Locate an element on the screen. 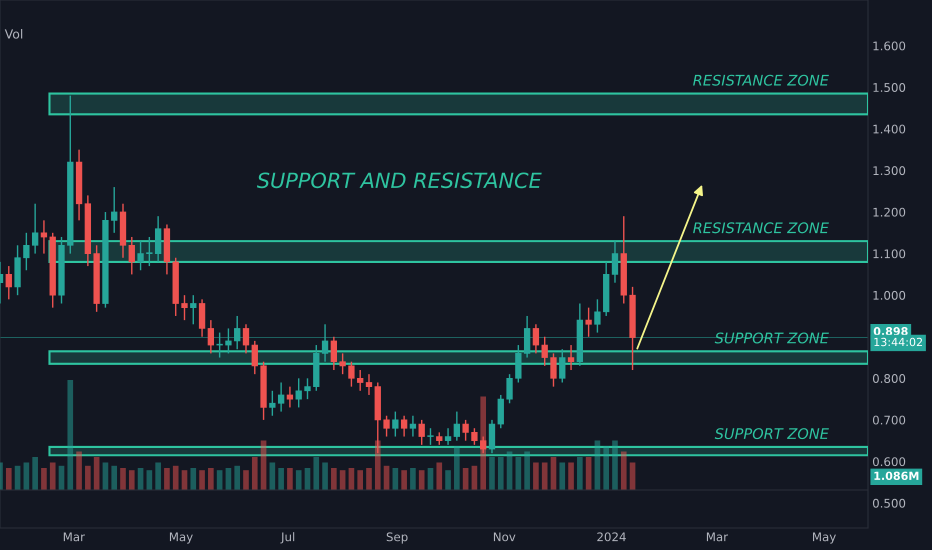  chart-title: Vol is located at coordinates (13, 34).